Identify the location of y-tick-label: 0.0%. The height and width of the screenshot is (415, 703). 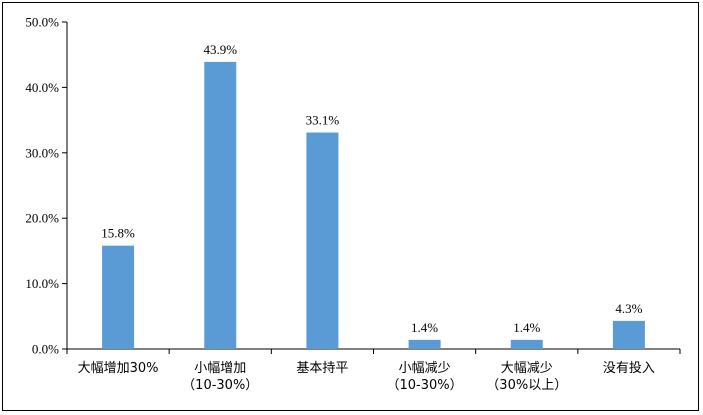
(45, 349).